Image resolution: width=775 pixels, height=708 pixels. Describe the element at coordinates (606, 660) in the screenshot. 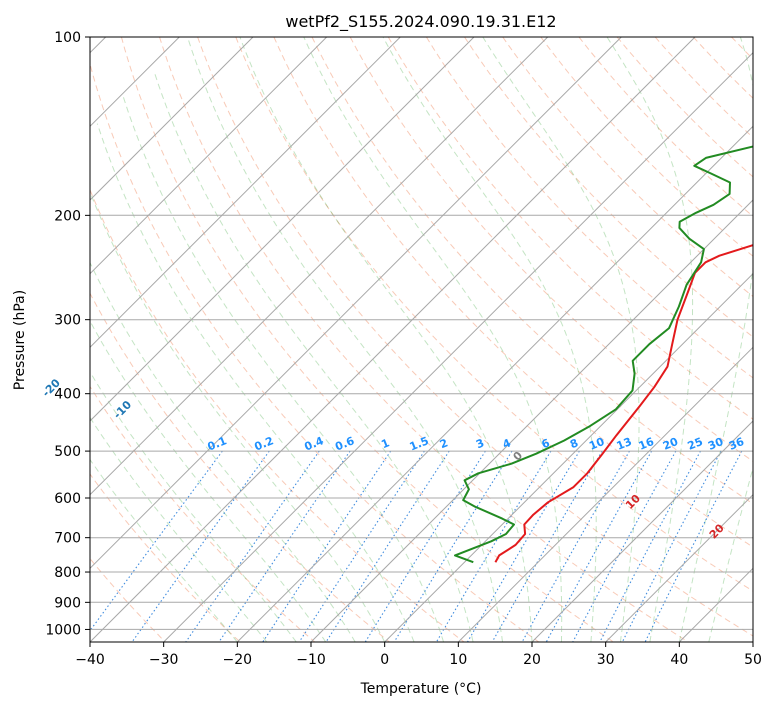

I see `x-tick-label: 30` at that location.